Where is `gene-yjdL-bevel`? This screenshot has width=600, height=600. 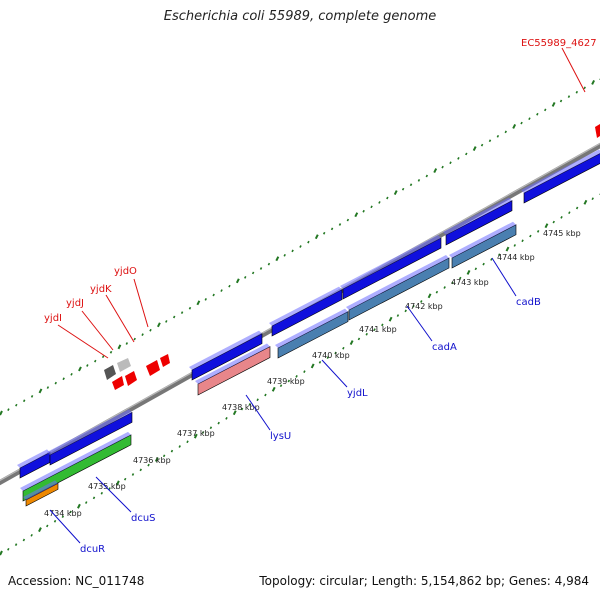 gene-yjdL-bevel is located at coordinates (311, 328).